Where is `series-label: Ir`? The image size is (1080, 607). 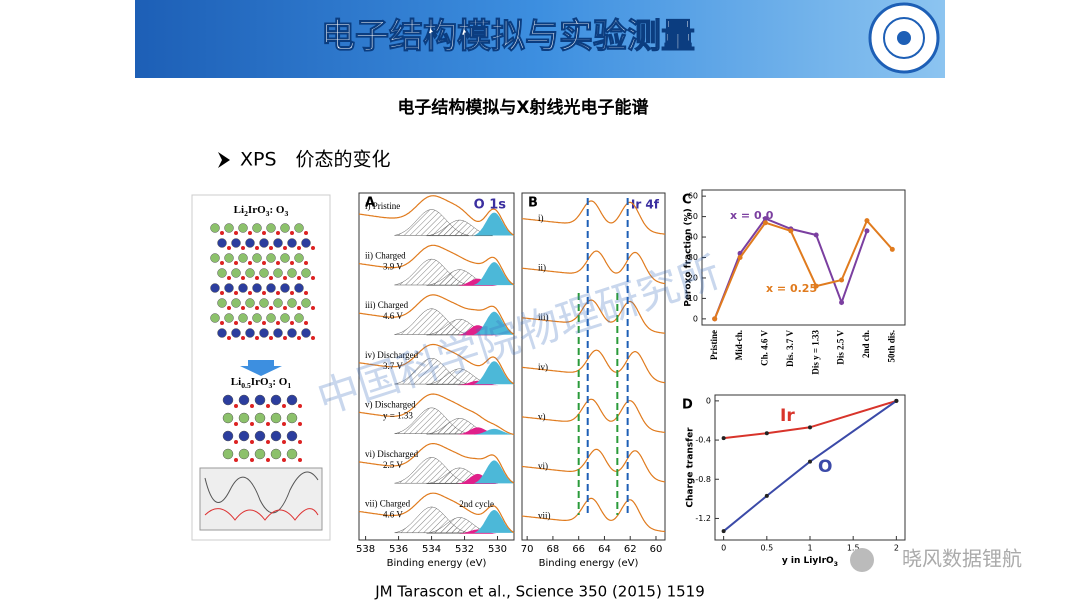 series-label: Ir is located at coordinates (787, 416).